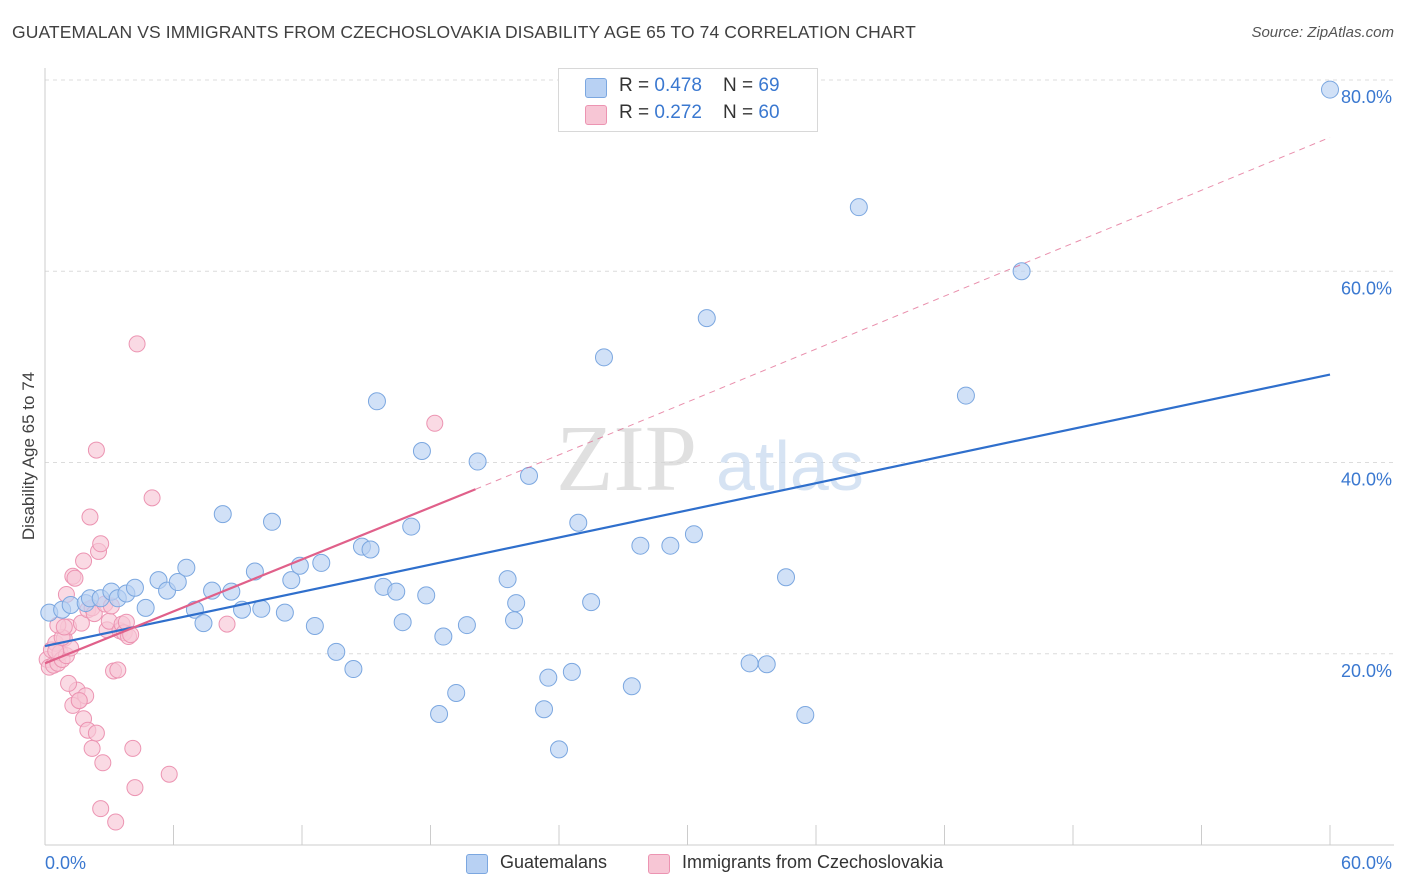 Image resolution: width=1406 pixels, height=892 pixels. What do you see at coordinates (65, 863) in the screenshot?
I see `x-tick-label: 0.0%` at bounding box center [65, 863].